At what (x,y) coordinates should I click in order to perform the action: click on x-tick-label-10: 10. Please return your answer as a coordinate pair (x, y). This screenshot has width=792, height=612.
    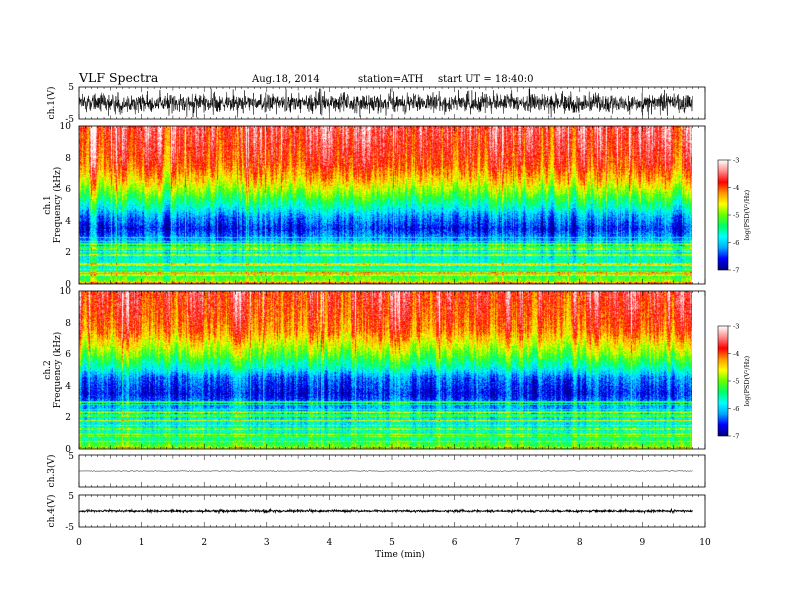
    Looking at the image, I should click on (705, 543).